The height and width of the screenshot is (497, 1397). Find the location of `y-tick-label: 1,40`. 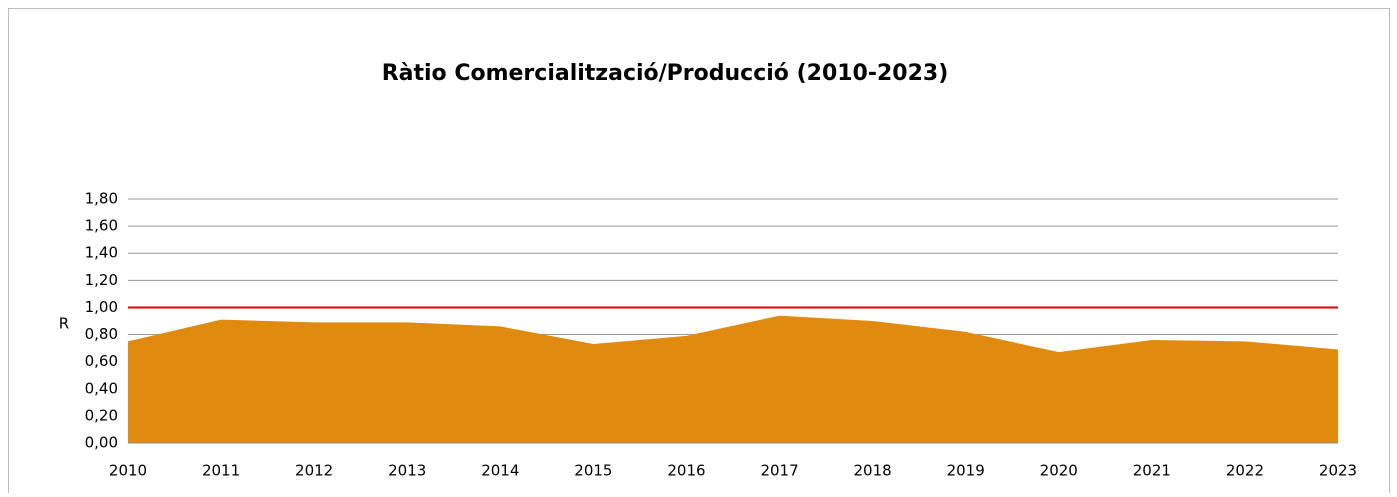

y-tick-label: 1,40 is located at coordinates (101, 253).